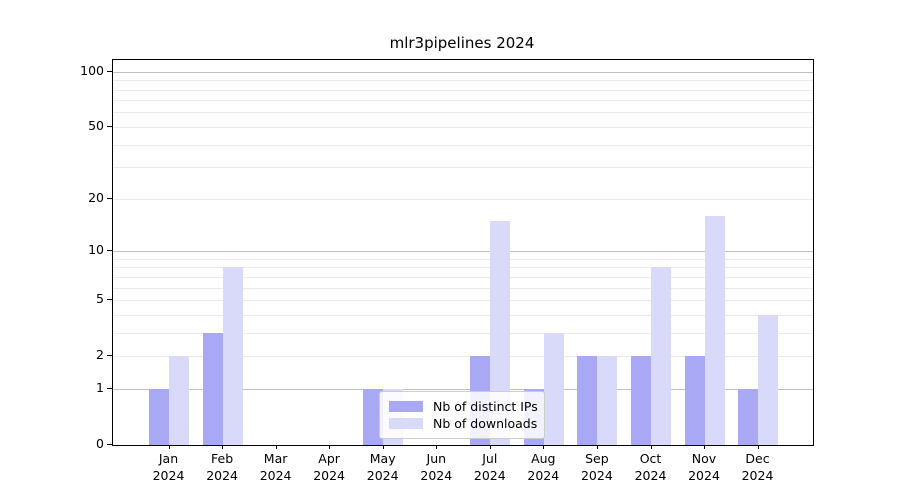  Describe the element at coordinates (694, 400) in the screenshot. I see `bar-nb-of-distinct-ips-nov` at that location.